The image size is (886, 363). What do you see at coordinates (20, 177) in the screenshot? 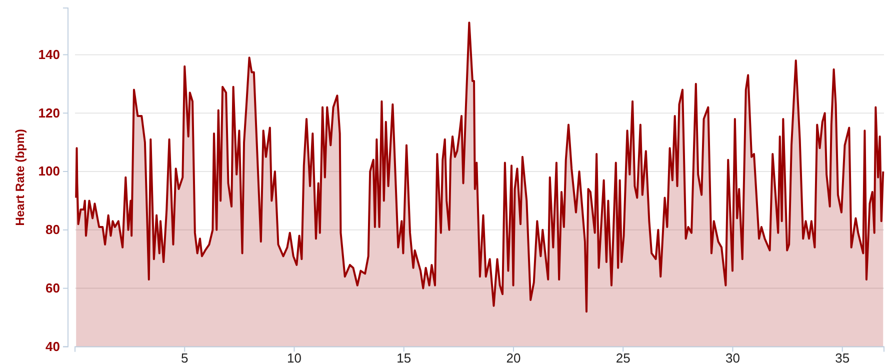
I see `y-axis-title: Heart Rate (bpm)` at bounding box center [20, 177].